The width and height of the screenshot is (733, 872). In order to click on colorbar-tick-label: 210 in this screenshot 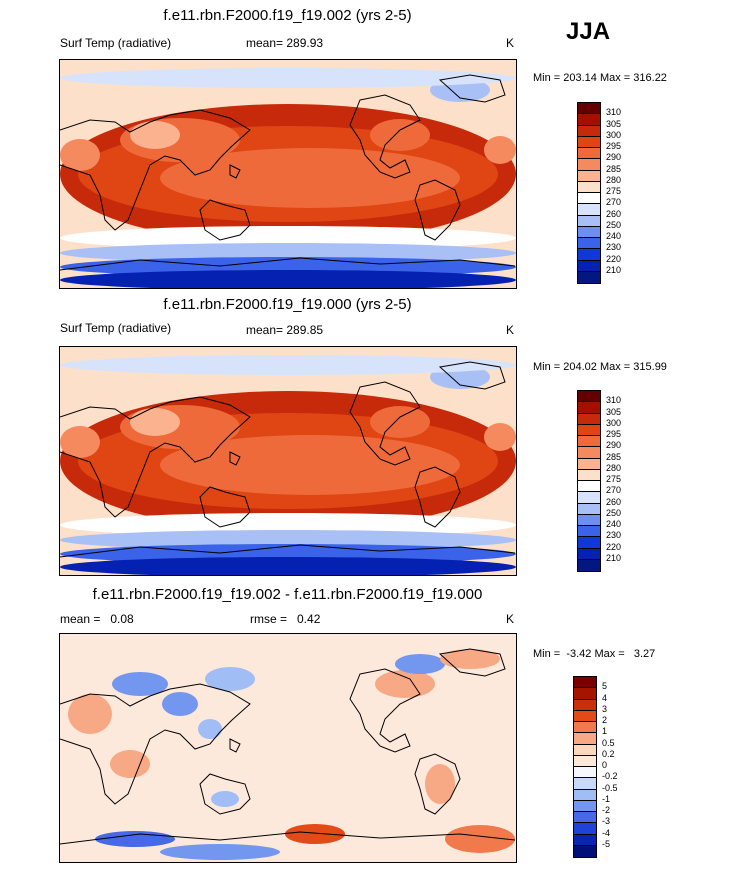, I will do `click(614, 557)`.